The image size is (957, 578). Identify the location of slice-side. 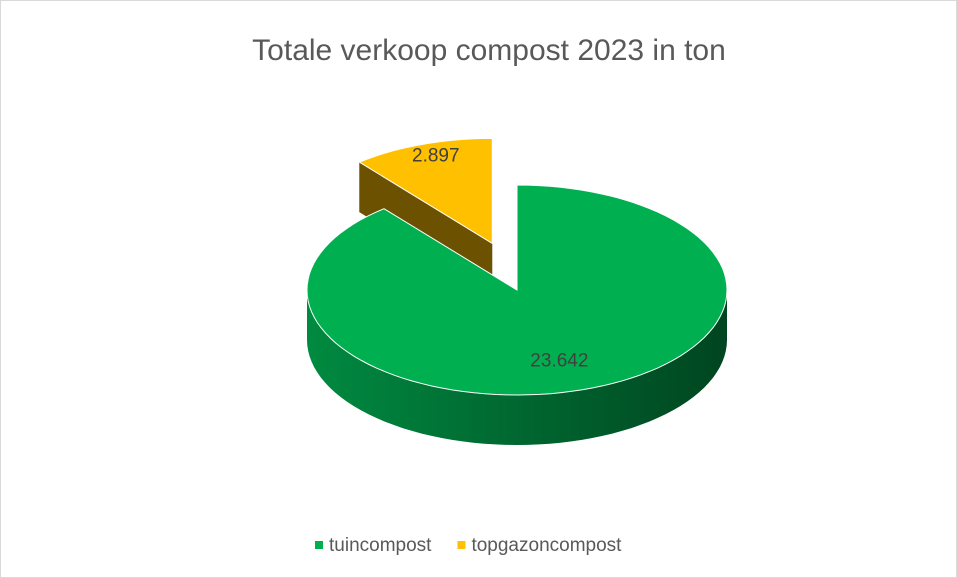
(517, 367).